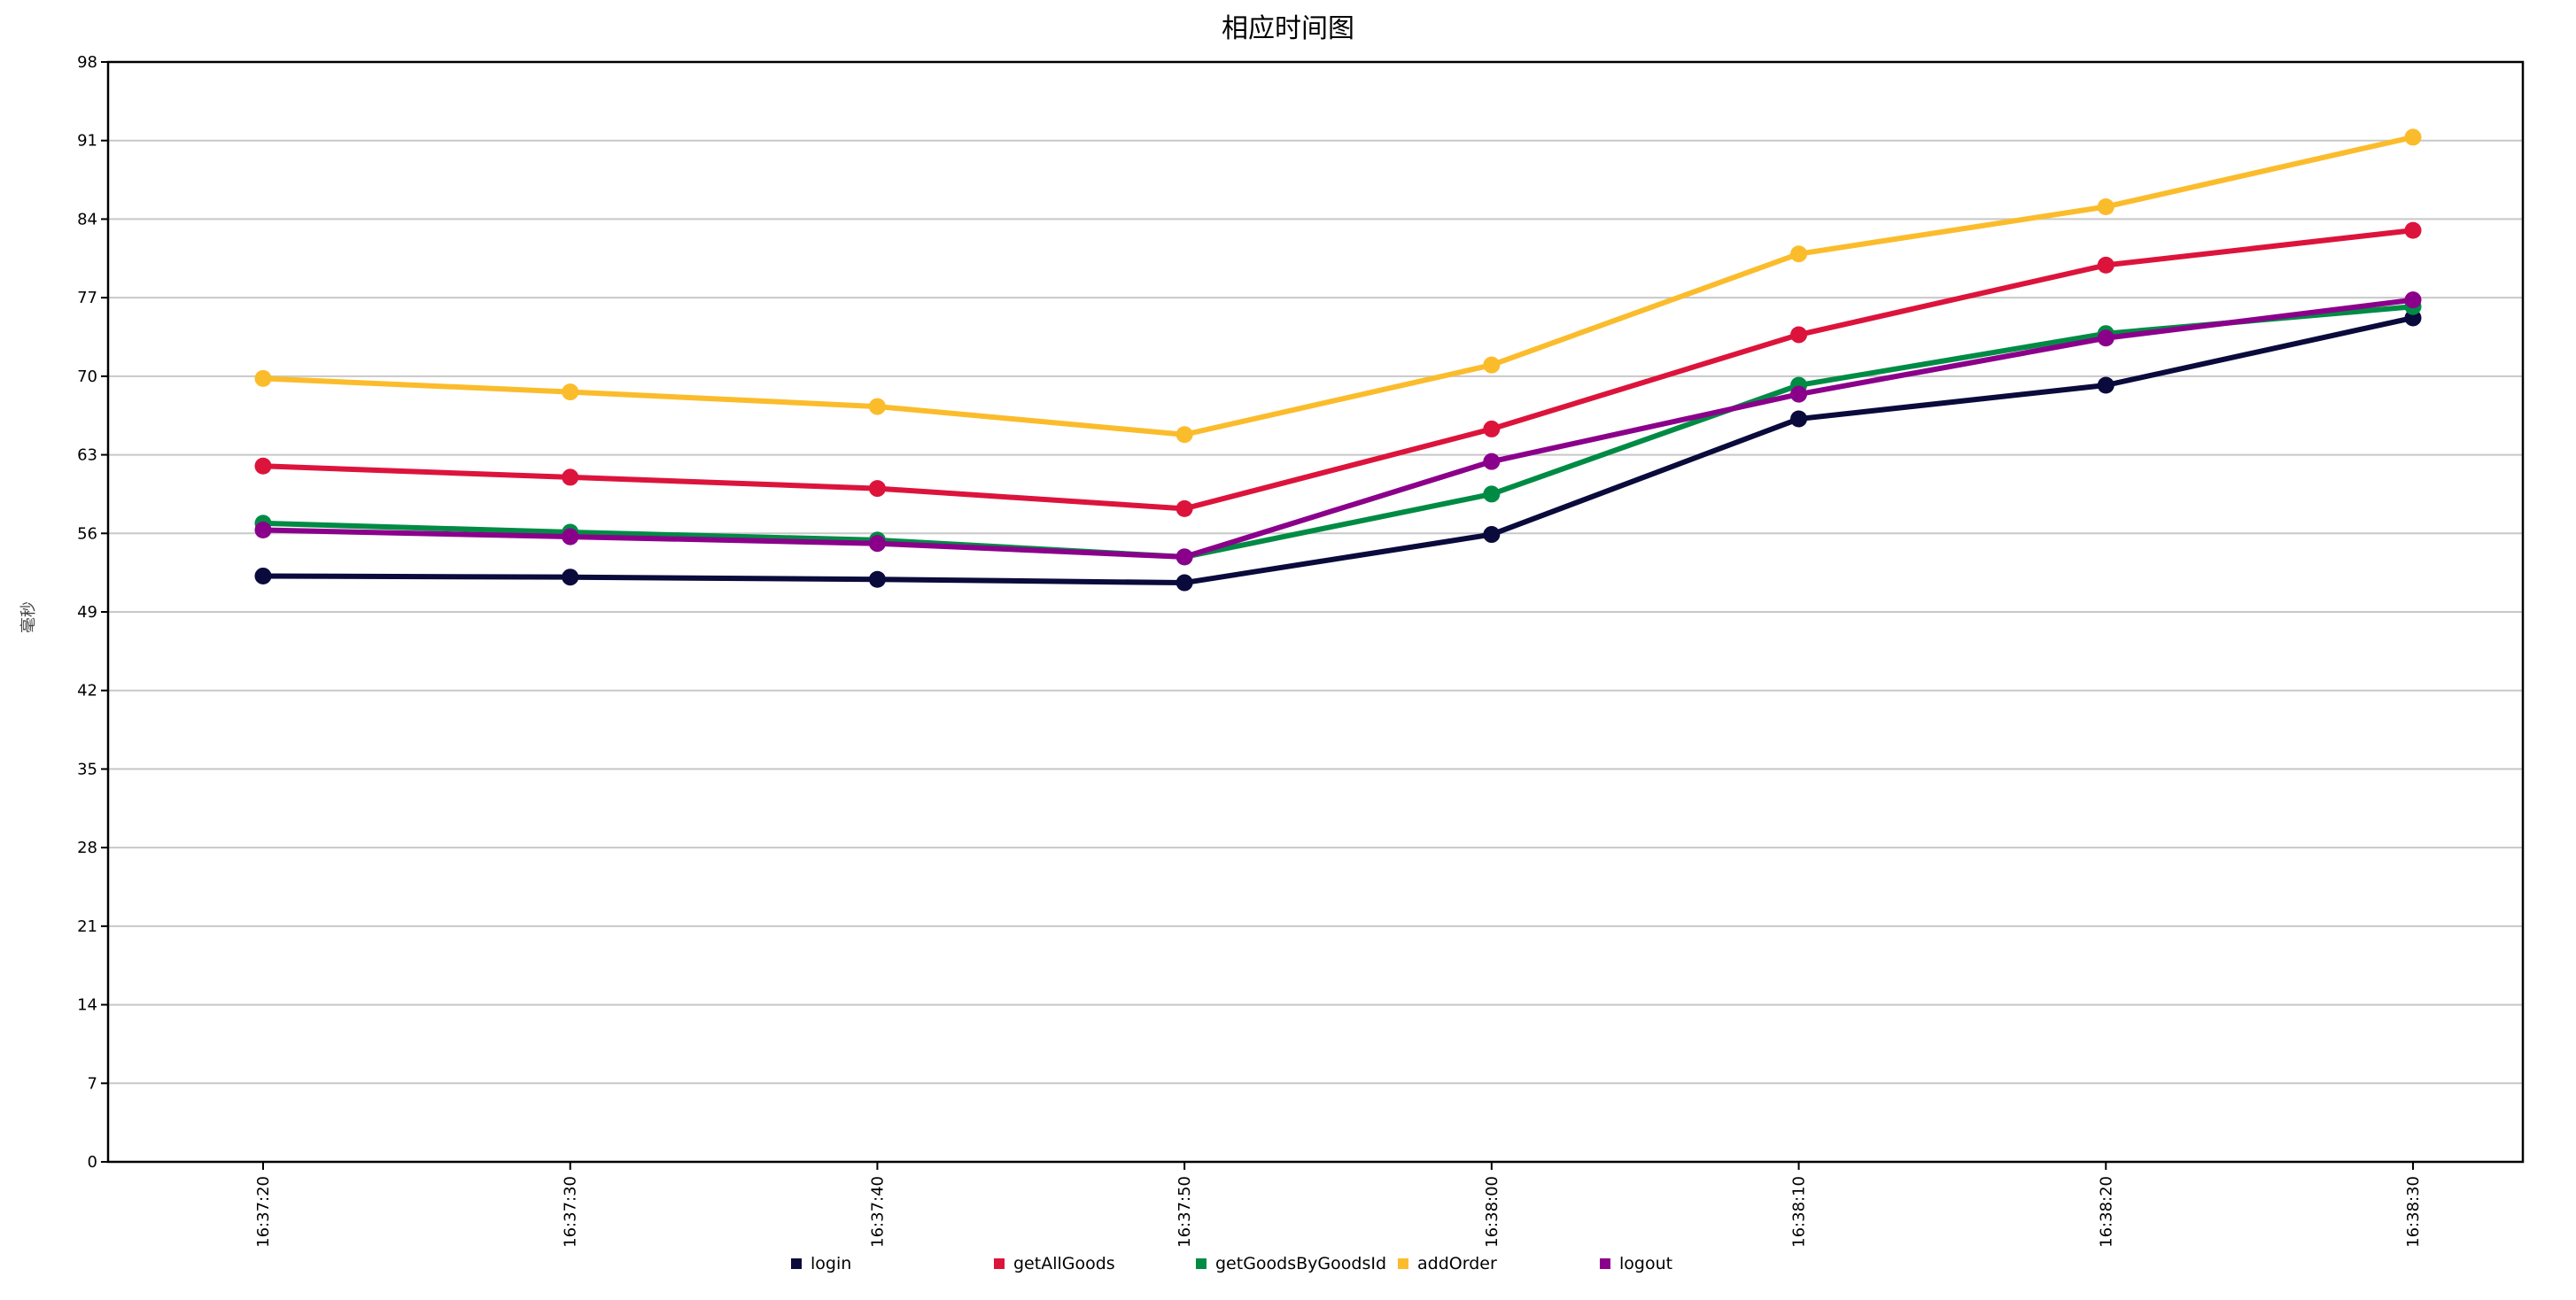  What do you see at coordinates (1288, 28) in the screenshot?
I see `chart-title: 相应时间图` at bounding box center [1288, 28].